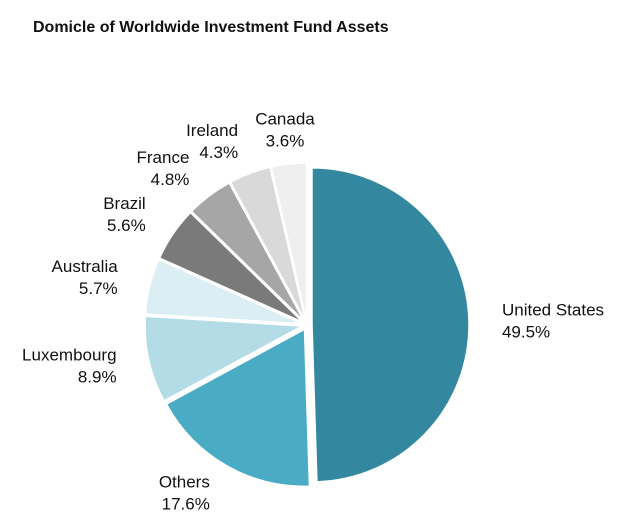 This screenshot has height=522, width=618. I want to click on slice-value: 4.3%, so click(218, 152).